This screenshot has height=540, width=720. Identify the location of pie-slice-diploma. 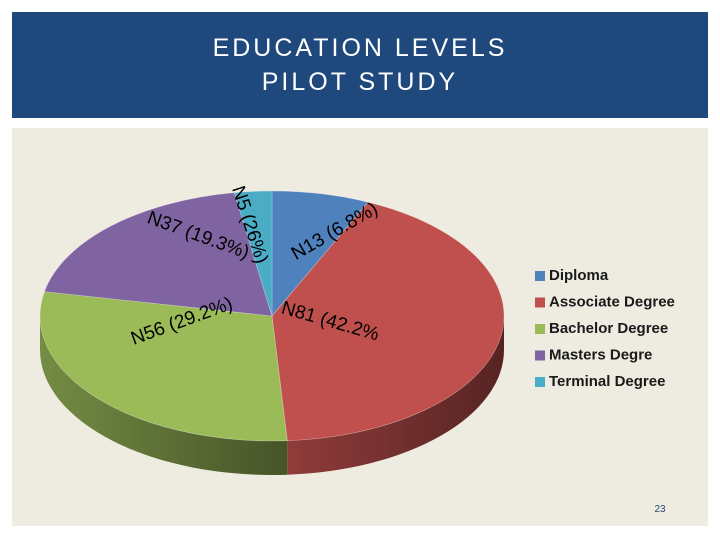
(320, 253).